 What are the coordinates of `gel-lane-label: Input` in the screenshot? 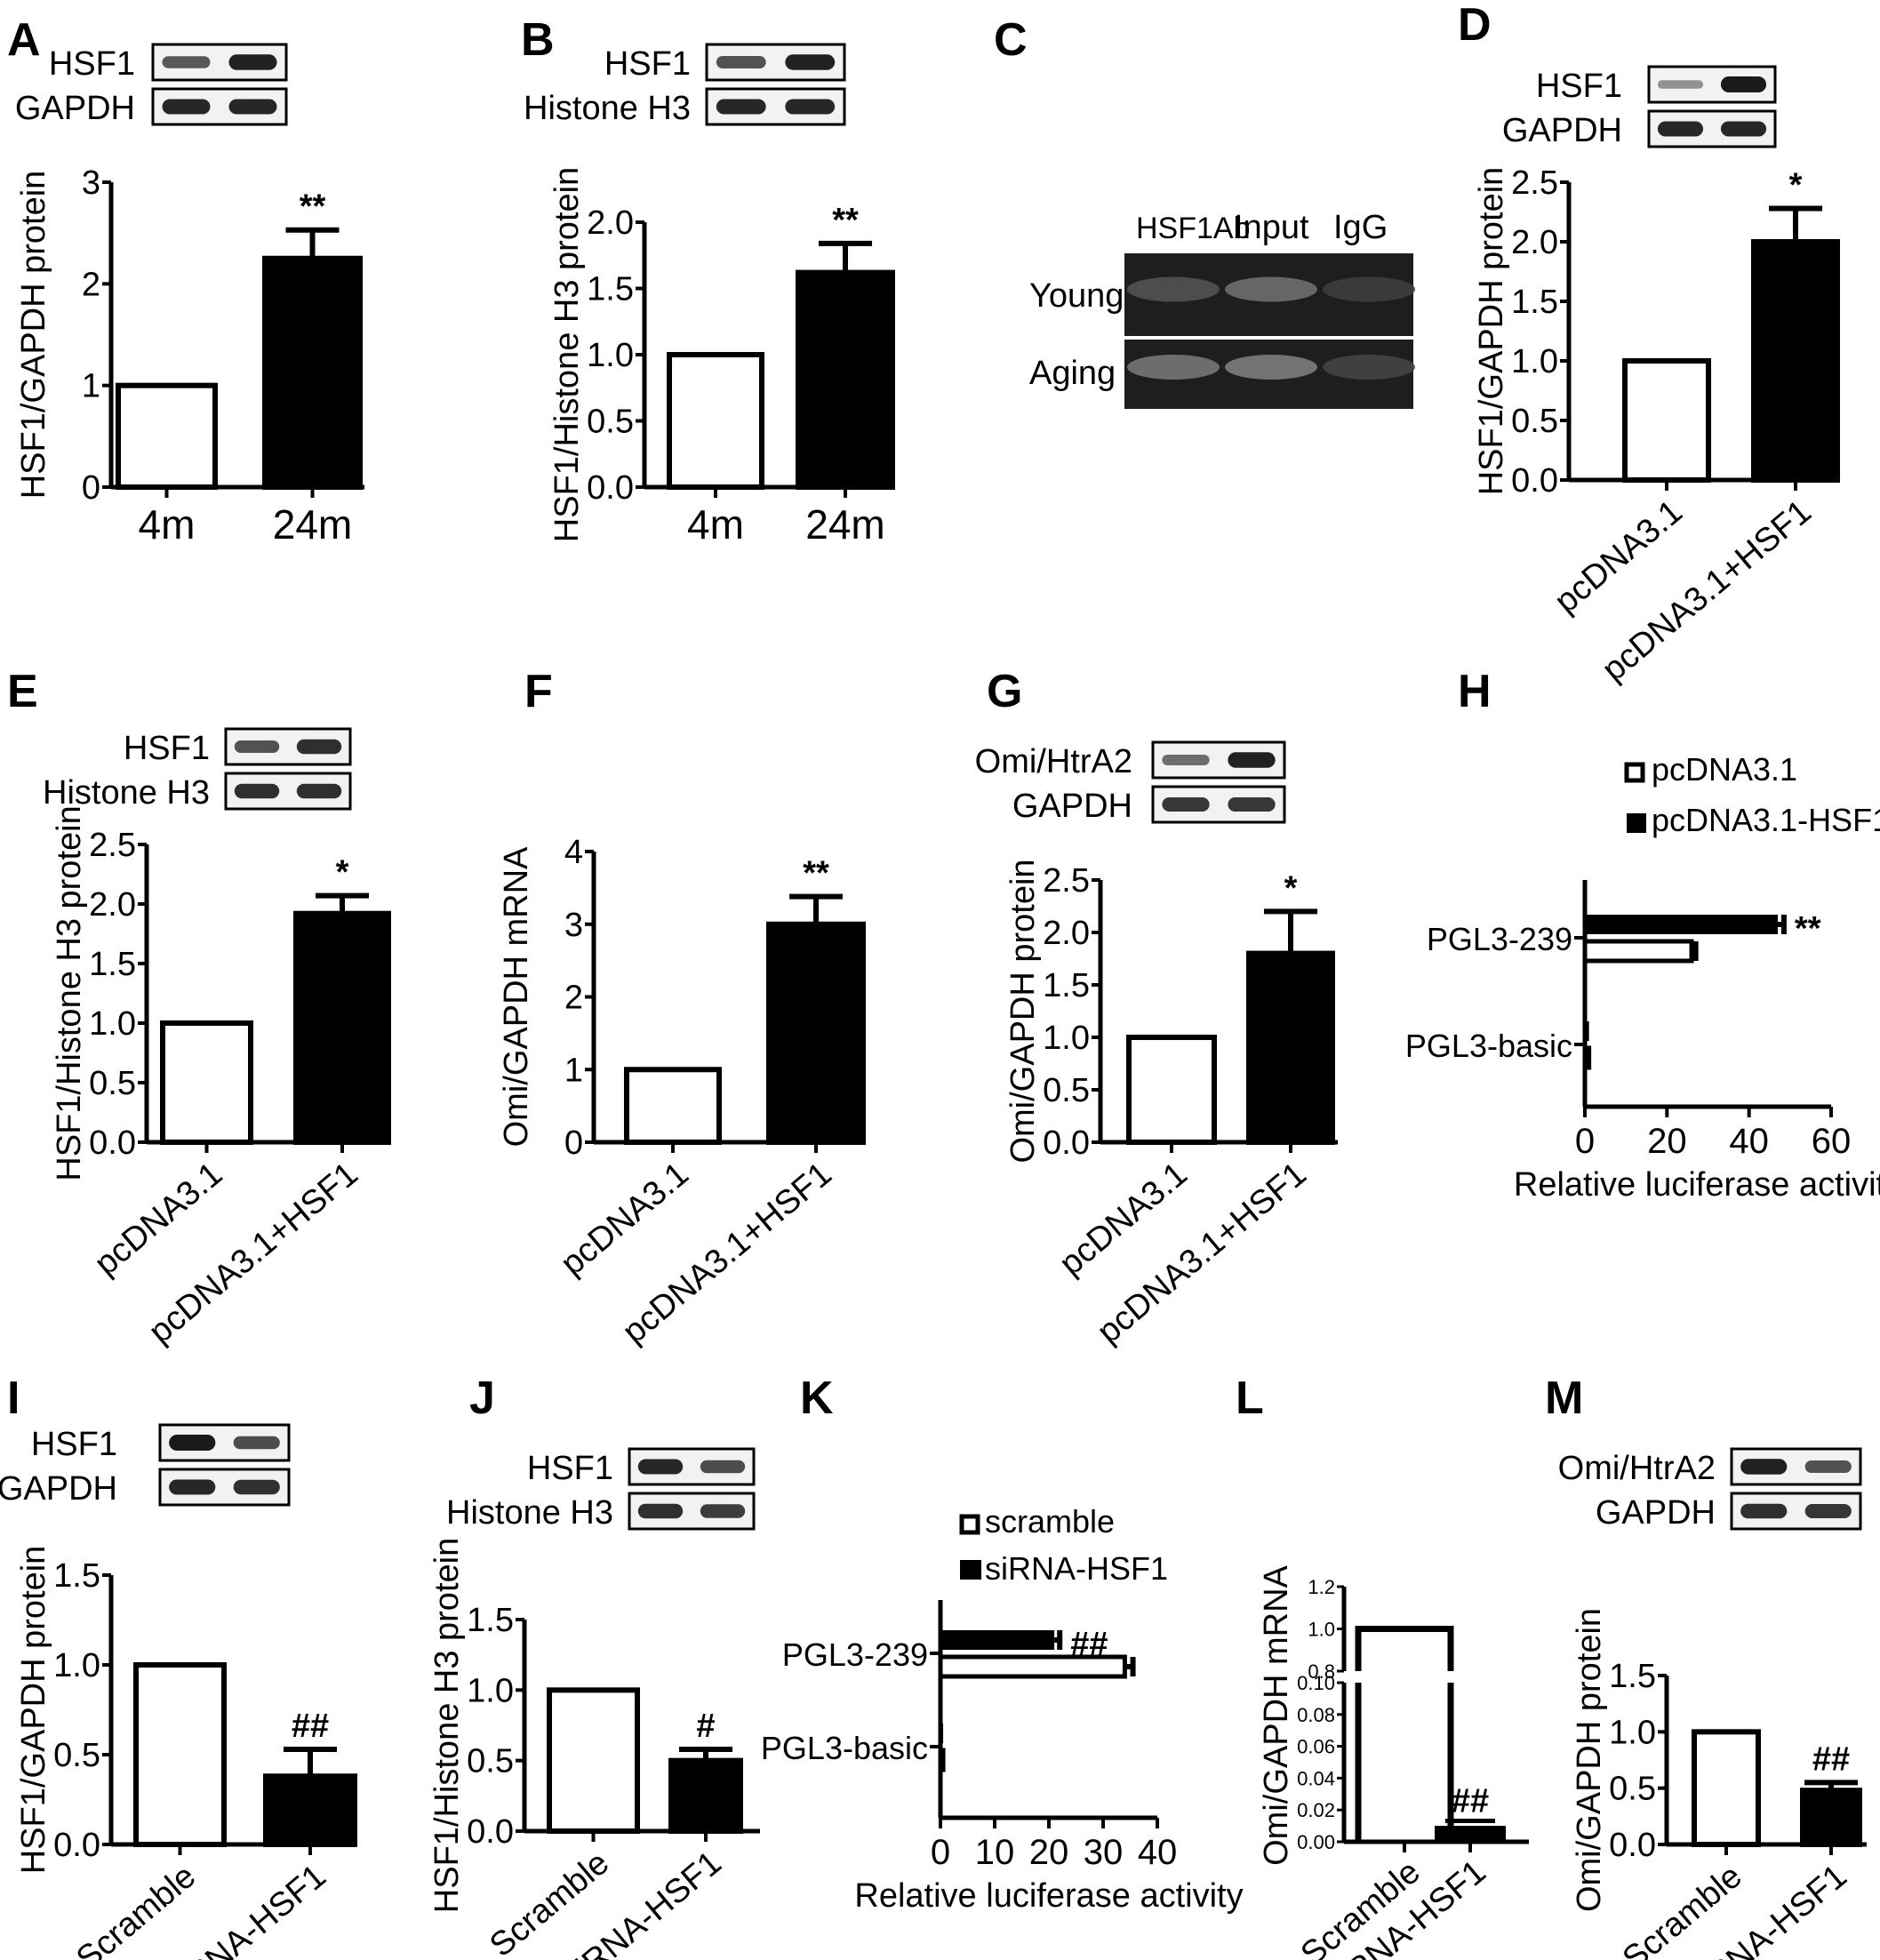 It's located at (1271, 227).